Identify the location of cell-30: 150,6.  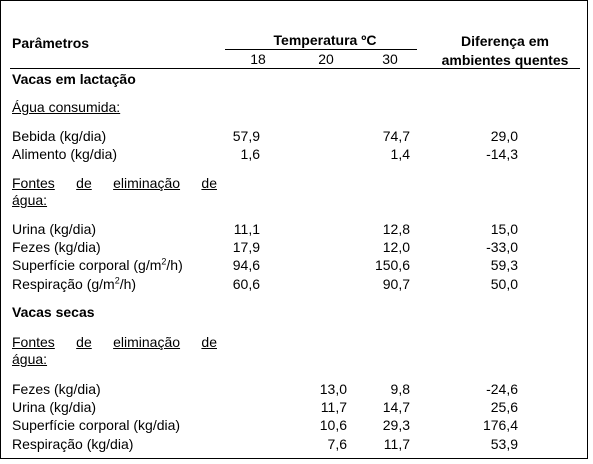
(392, 265).